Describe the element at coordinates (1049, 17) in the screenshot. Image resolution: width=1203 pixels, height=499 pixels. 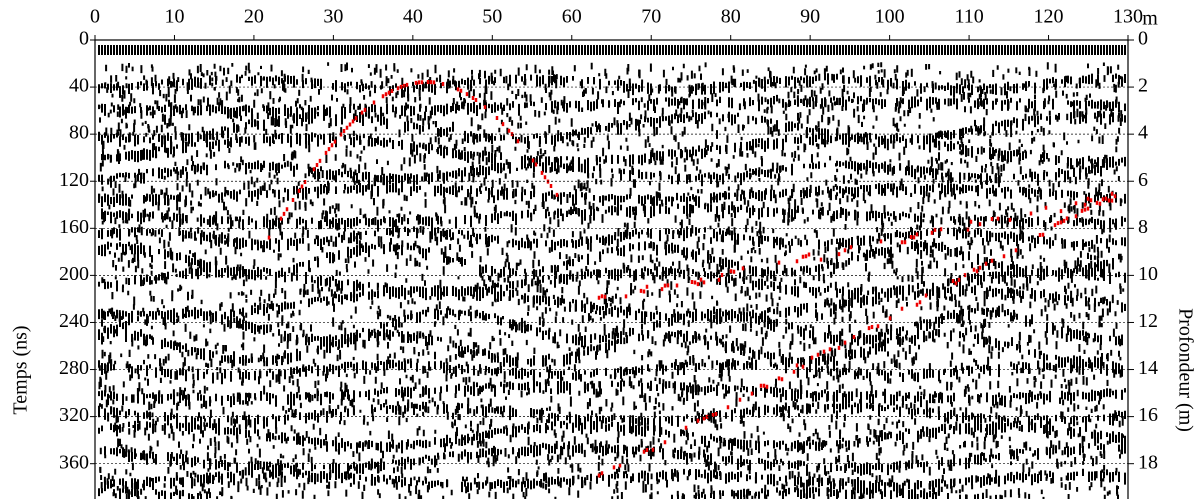
I see `x-tick-label: 120` at that location.